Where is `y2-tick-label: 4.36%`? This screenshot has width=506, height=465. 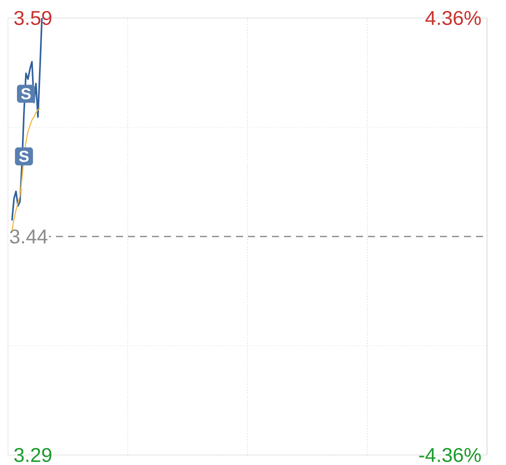
y2-tick-label: 4.36% is located at coordinates (453, 18).